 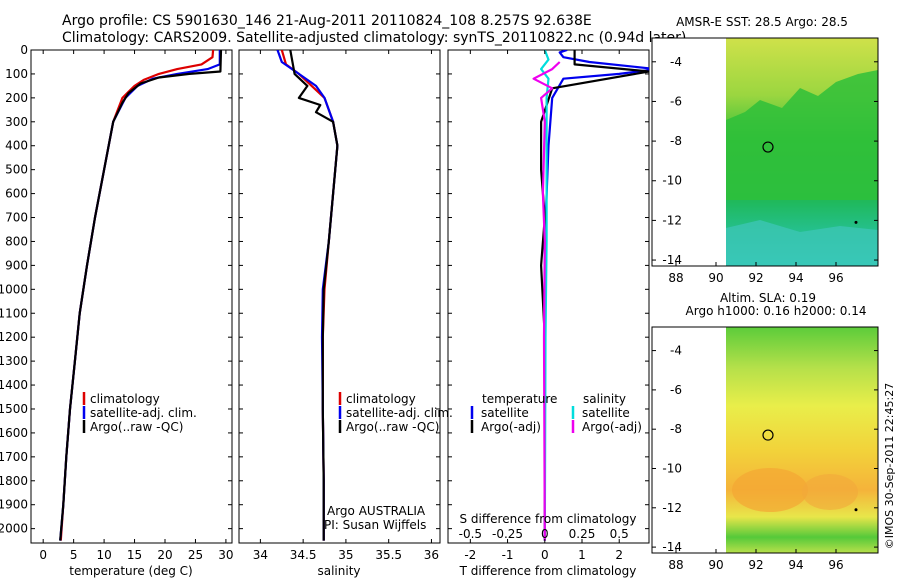 I want to click on difference-series, so click(x=590, y=295).